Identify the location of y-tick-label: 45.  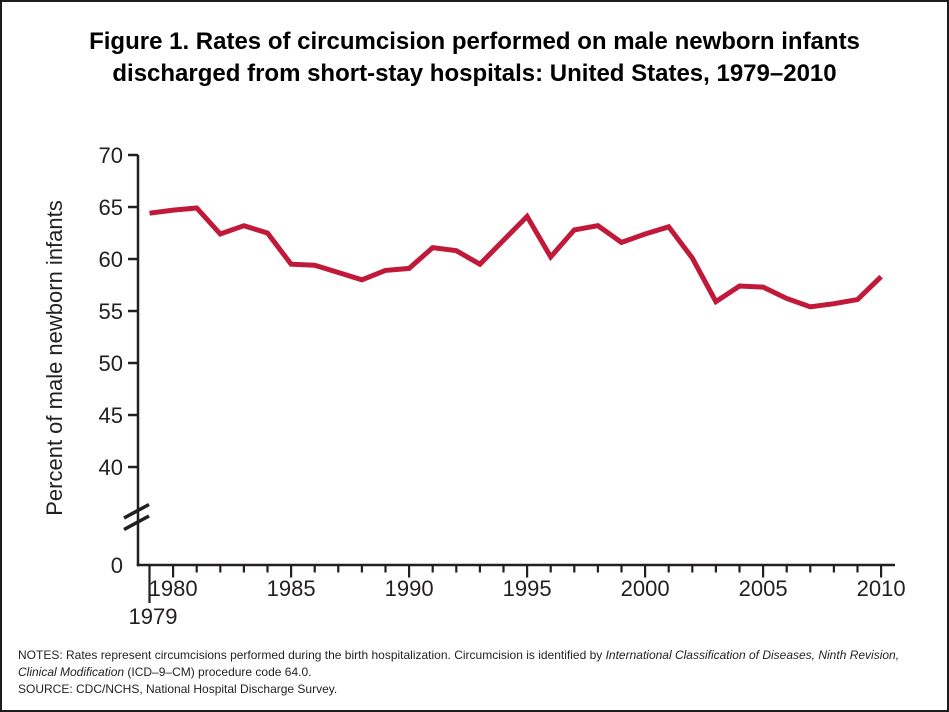
(111, 415).